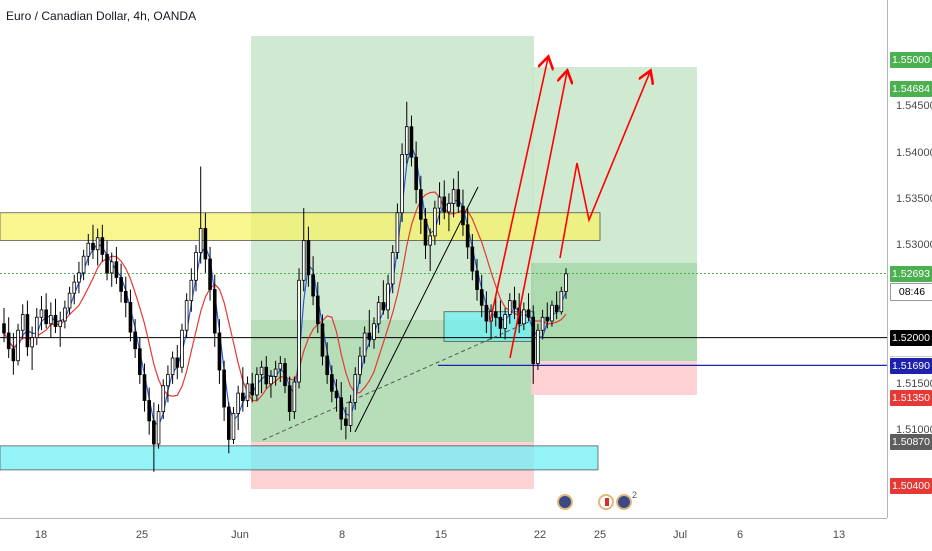 The width and height of the screenshot is (932, 551). What do you see at coordinates (41, 535) in the screenshot?
I see `x-tick-label: 18` at bounding box center [41, 535].